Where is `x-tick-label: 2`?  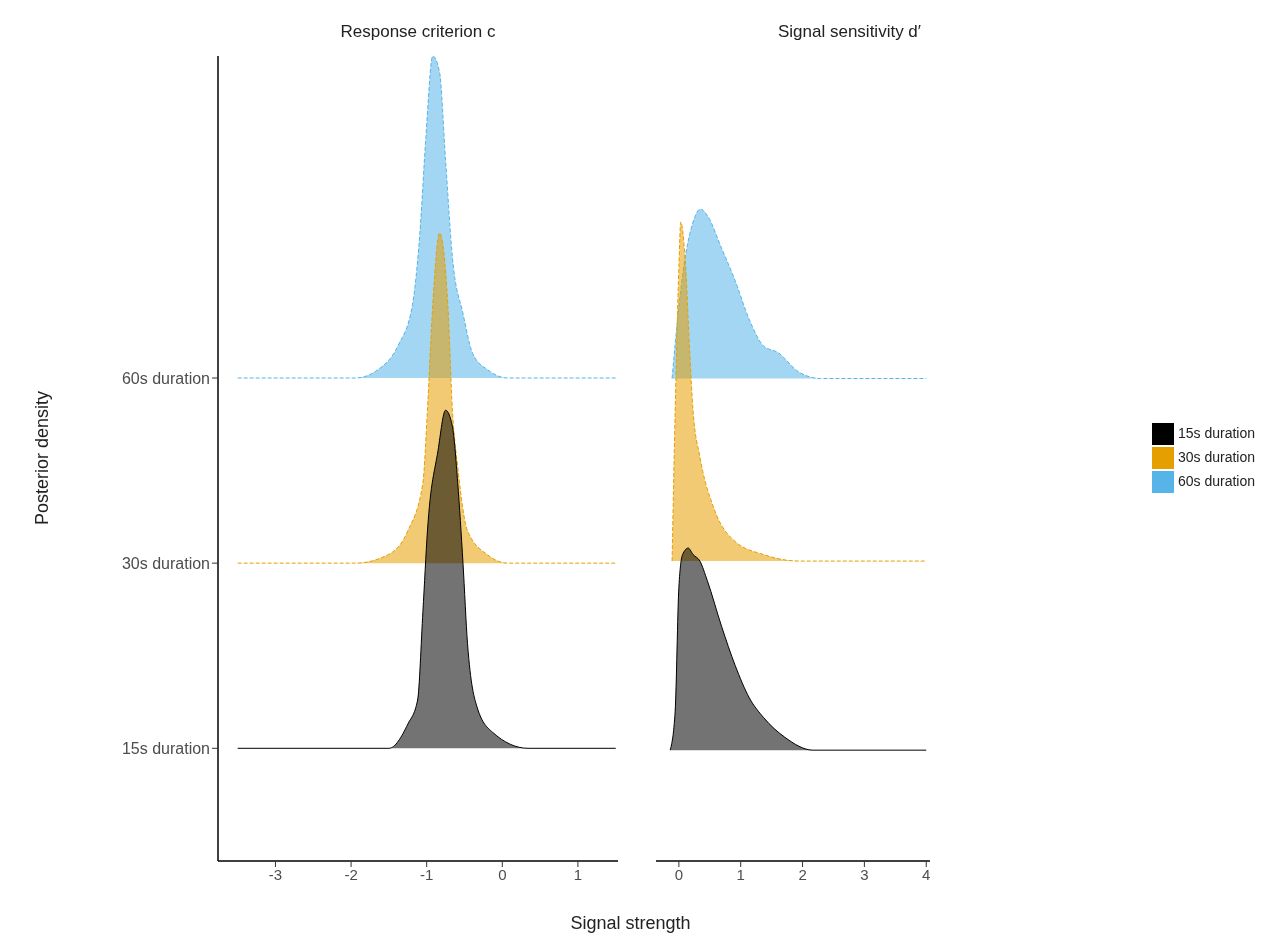
x-tick-label: 2 is located at coordinates (802, 874).